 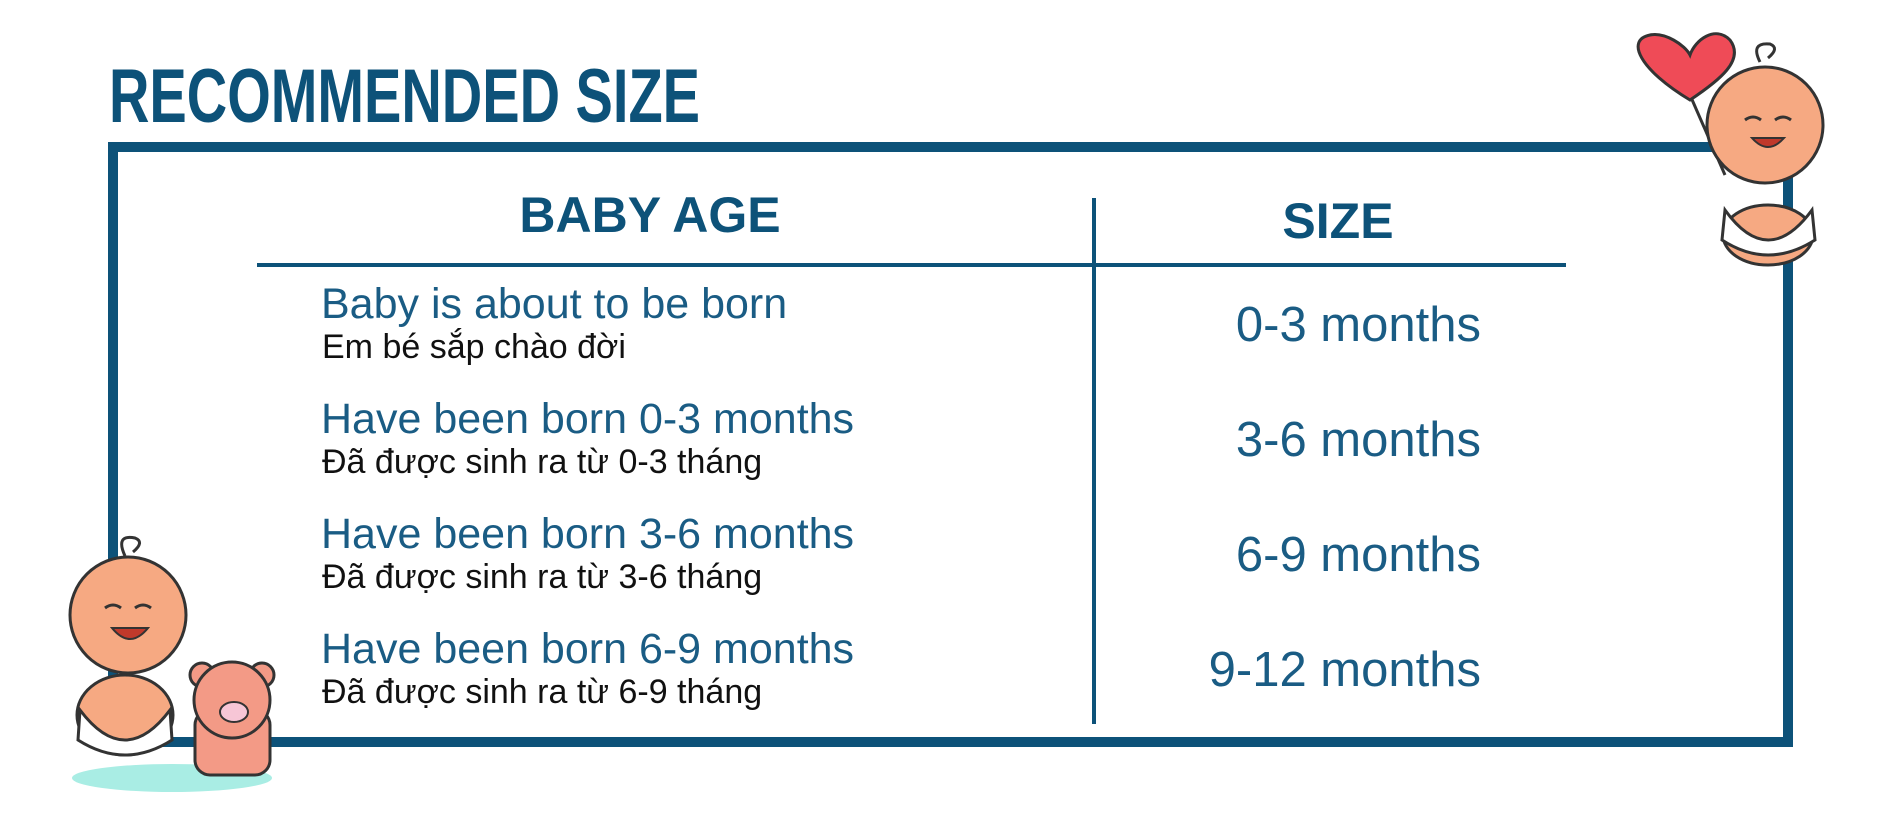 I want to click on size: 0-3 months, so click(x=1358, y=325).